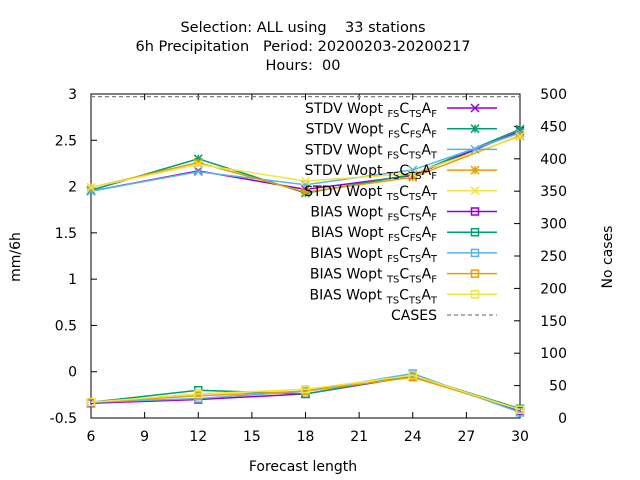 This screenshot has width=640, height=480. Describe the element at coordinates (16, 257) in the screenshot. I see `y-axis-label: mm/6h` at that location.